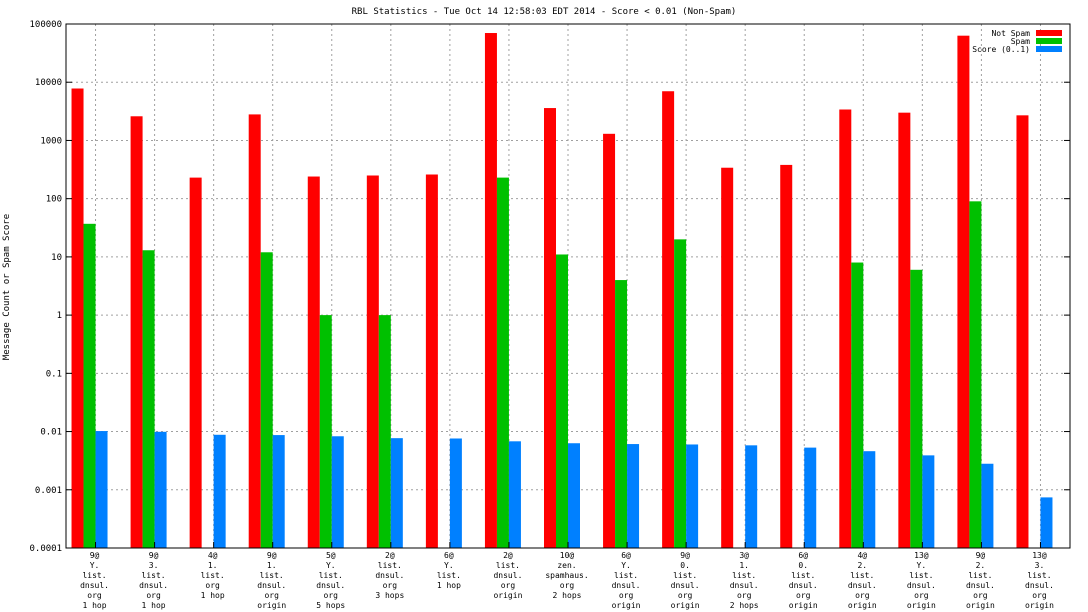  What do you see at coordinates (51, 433) in the screenshot?
I see `y-tick-label: 0.01` at bounding box center [51, 433].